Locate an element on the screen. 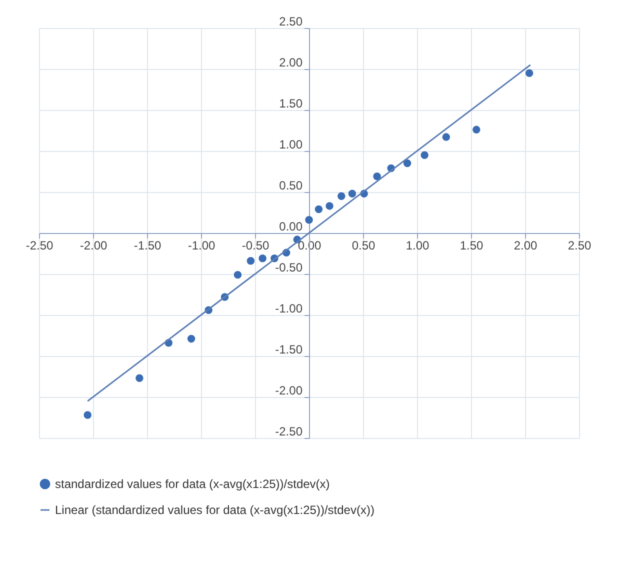 This screenshot has width=633, height=579. y-tick-label: -1.50 is located at coordinates (289, 349).